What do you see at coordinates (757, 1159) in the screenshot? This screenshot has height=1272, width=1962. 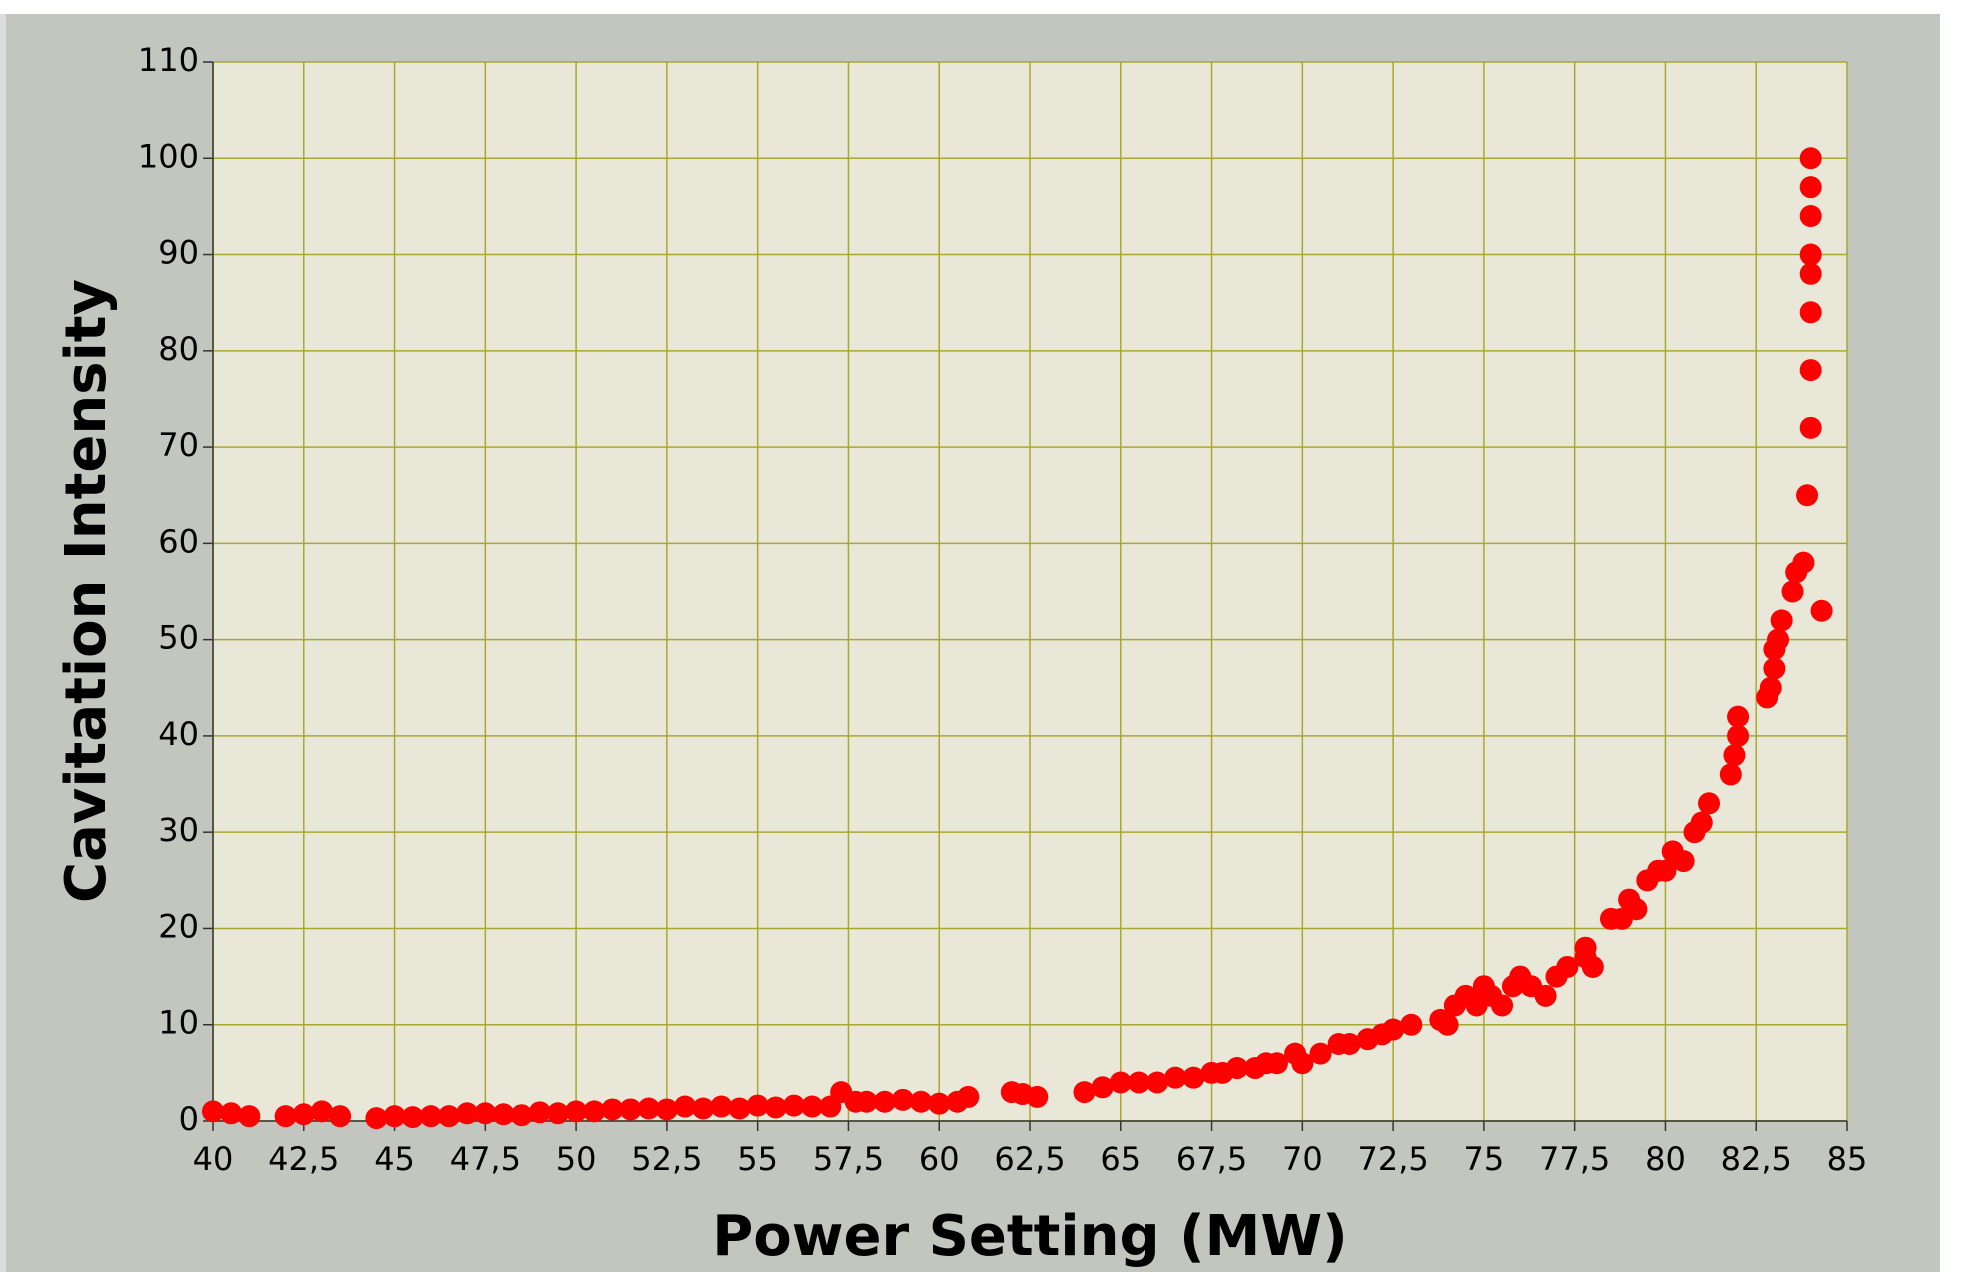 I see `x-tick-label: 55` at bounding box center [757, 1159].